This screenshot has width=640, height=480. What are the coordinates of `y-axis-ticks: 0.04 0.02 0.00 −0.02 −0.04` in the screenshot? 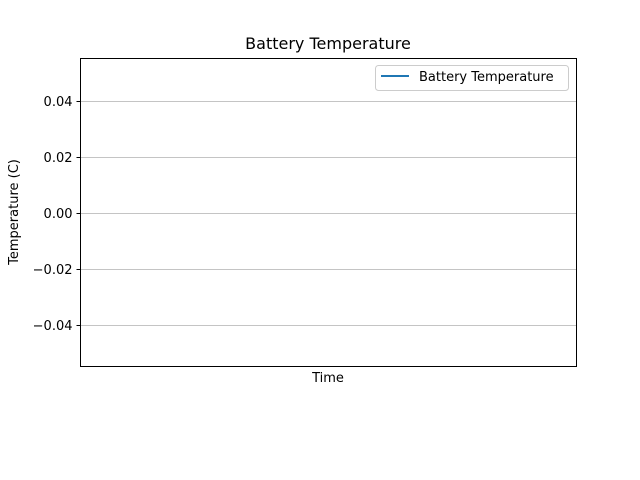 It's located at (57, 214).